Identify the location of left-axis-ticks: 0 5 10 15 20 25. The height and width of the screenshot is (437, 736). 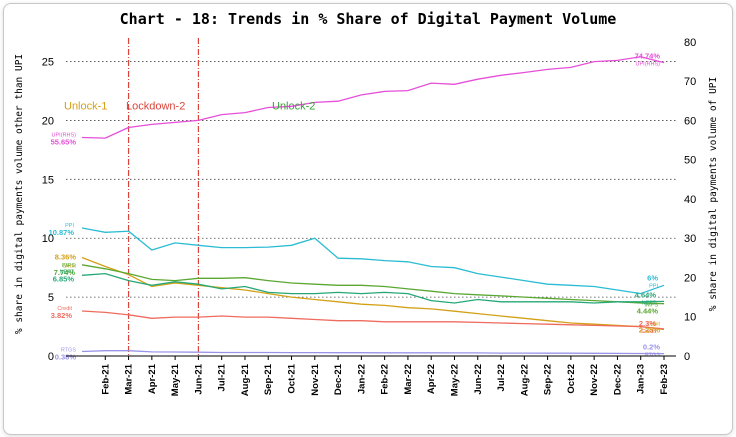
(48, 210).